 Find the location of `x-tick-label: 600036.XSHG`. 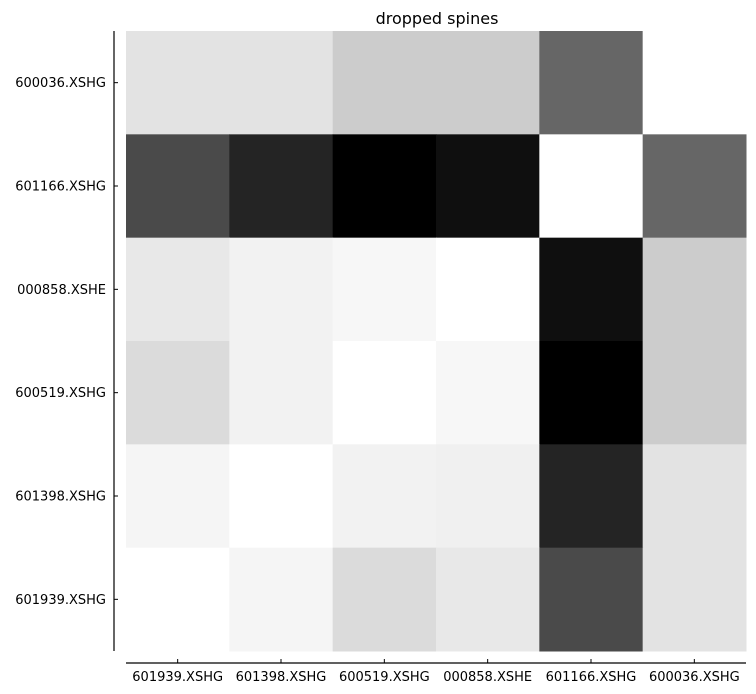

x-tick-label: 600036.XSHG is located at coordinates (694, 677).